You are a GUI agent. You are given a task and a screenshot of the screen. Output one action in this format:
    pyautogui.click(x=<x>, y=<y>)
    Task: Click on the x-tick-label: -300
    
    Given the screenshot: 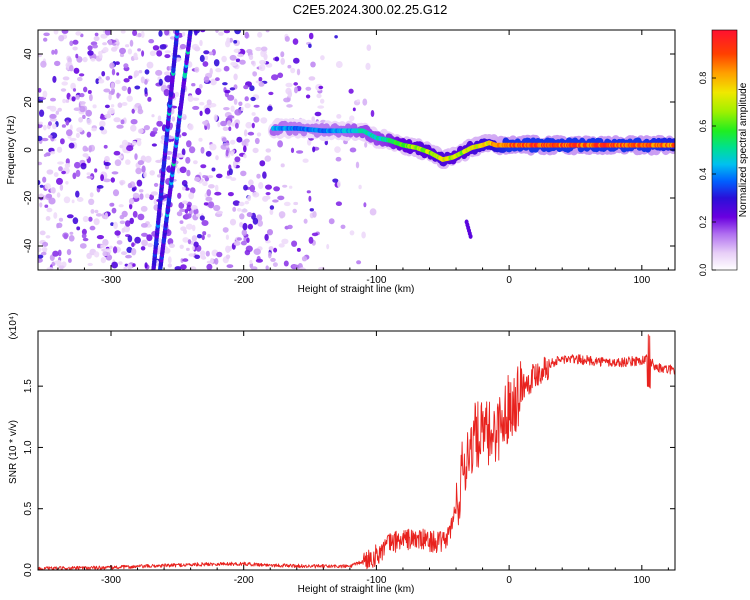 What is the action you would take?
    pyautogui.click(x=111, y=280)
    